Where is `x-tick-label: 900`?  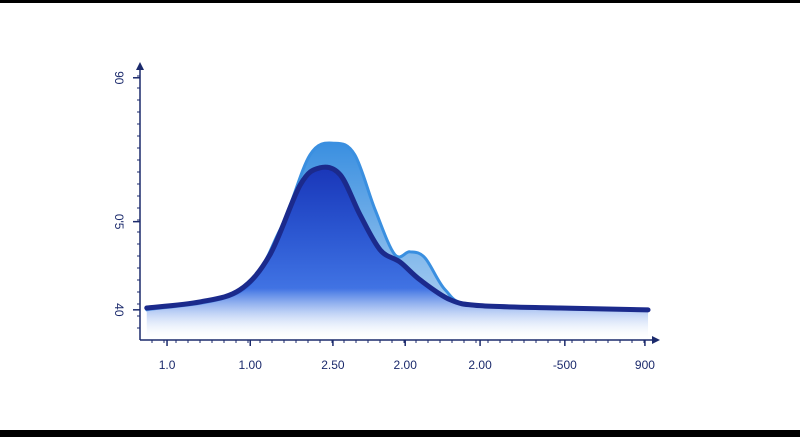
x-tick-label: 900 is located at coordinates (645, 365).